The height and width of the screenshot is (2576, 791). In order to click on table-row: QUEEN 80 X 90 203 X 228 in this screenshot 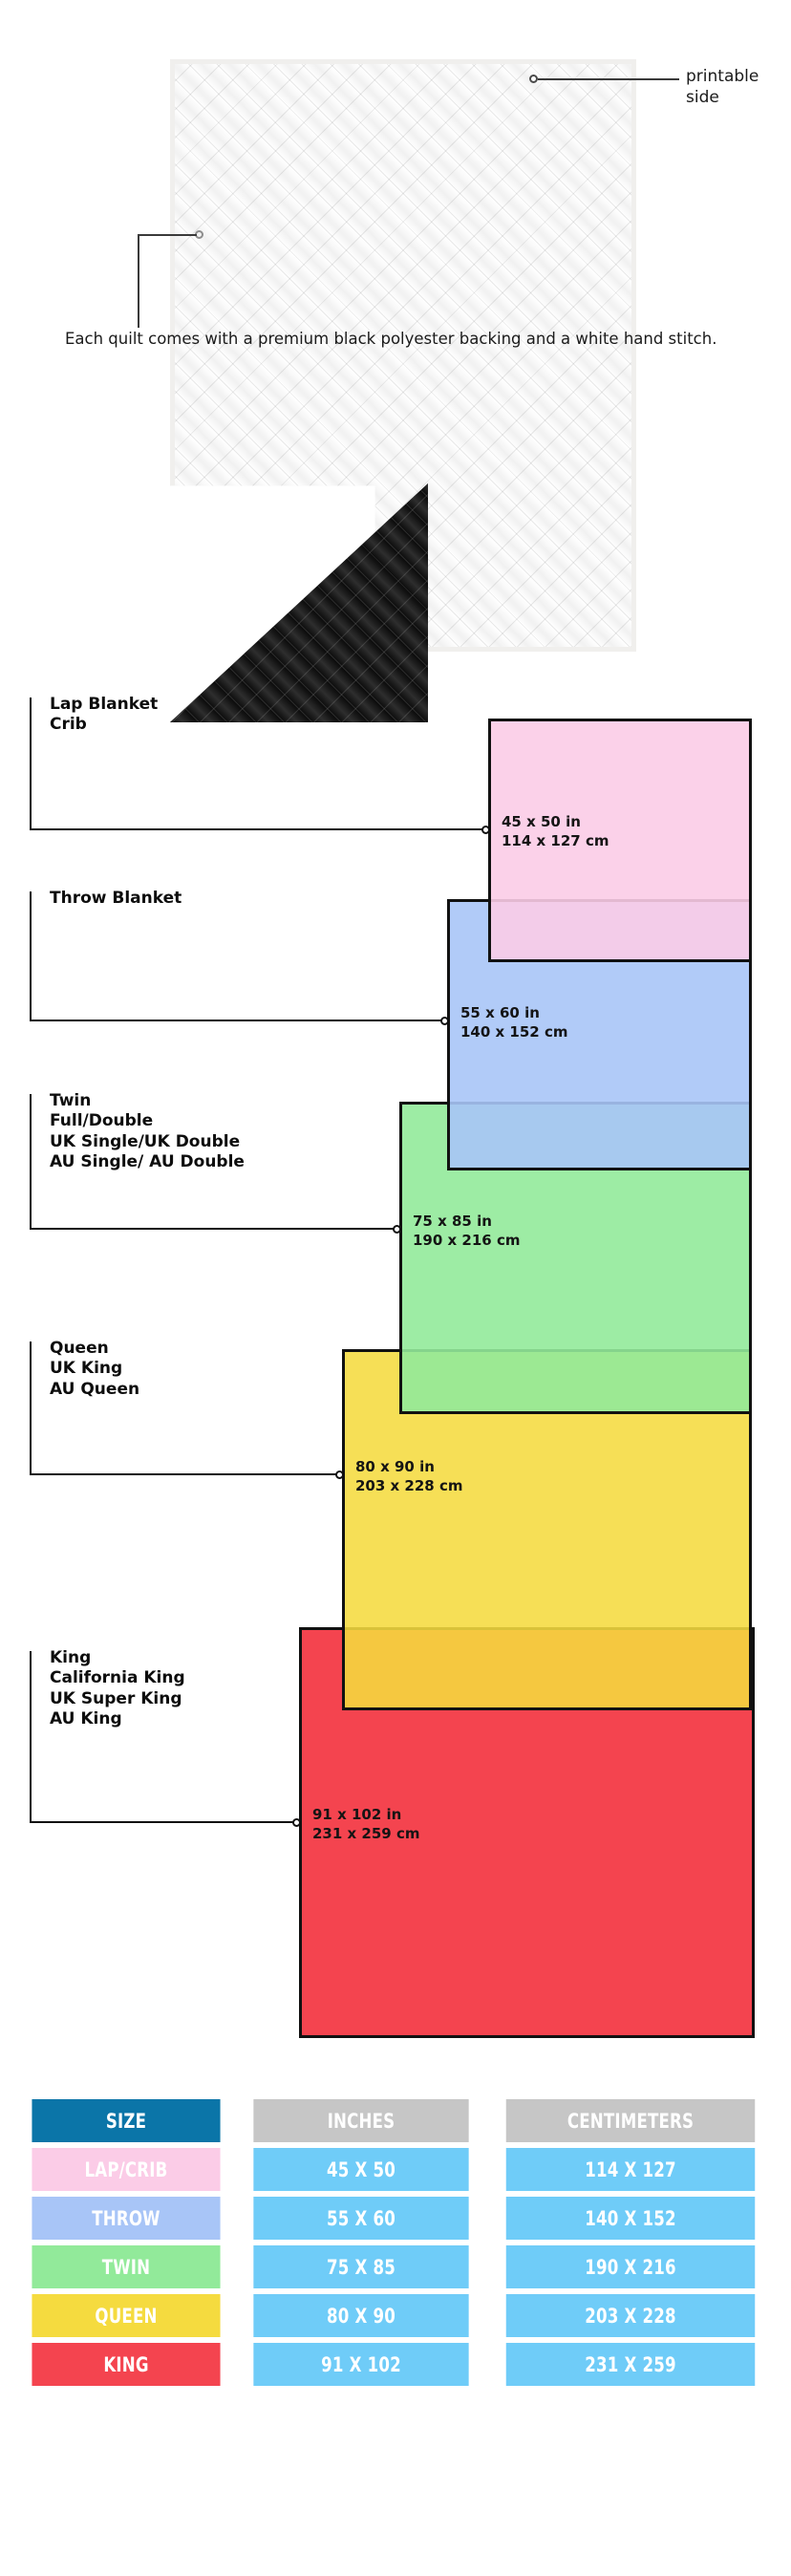, I will do `click(395, 2315)`.